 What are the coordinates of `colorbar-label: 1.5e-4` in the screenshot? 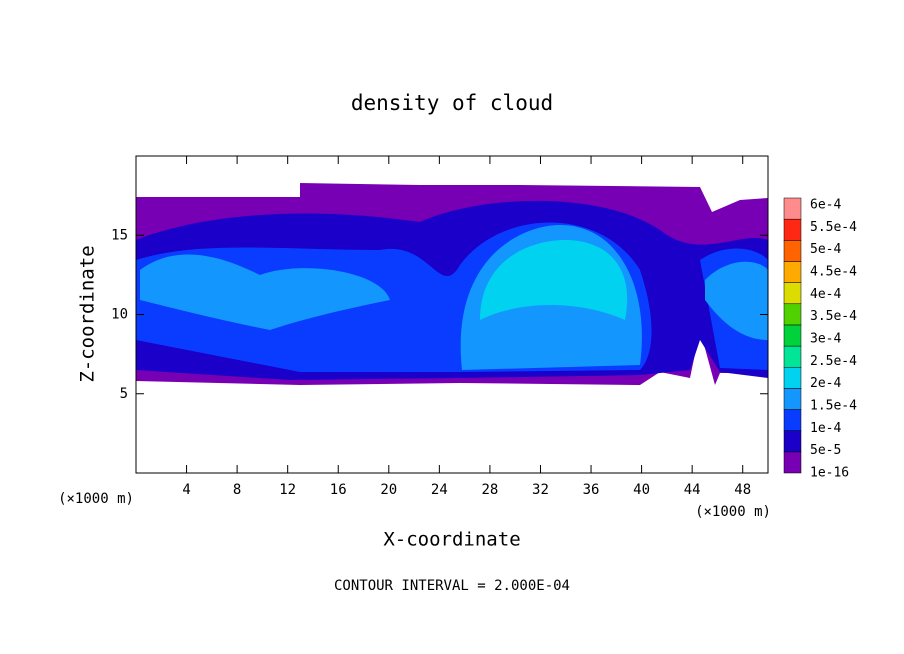 It's located at (833, 406).